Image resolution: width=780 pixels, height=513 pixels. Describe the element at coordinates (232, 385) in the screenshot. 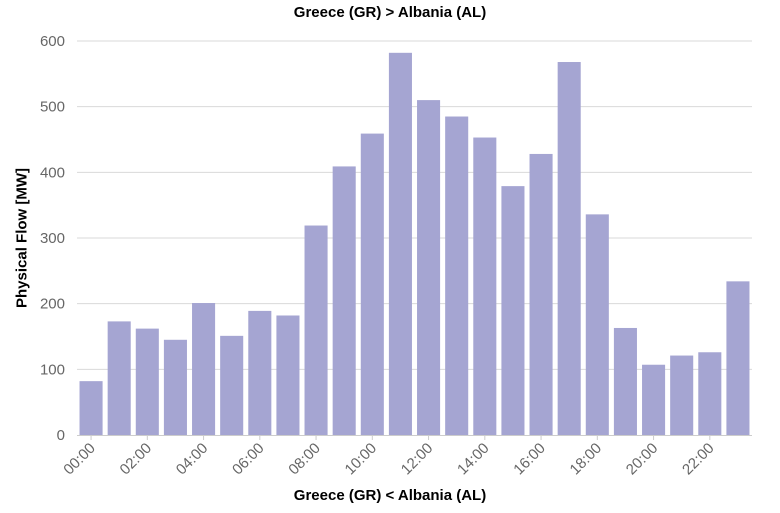

I see `bar-05:00` at that location.